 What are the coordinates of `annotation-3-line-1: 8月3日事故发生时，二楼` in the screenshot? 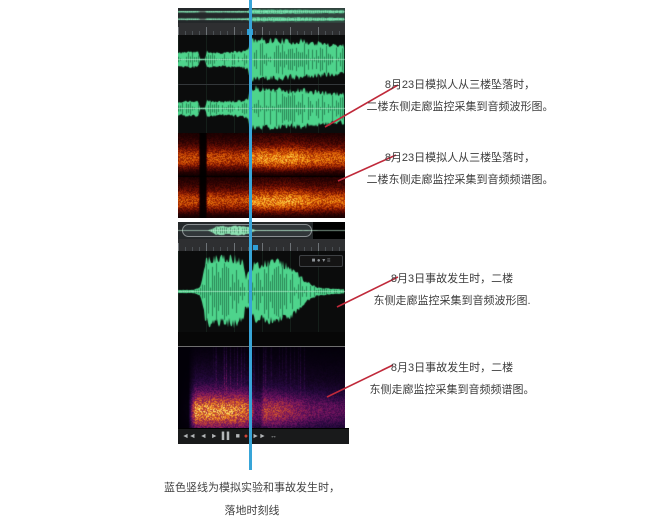 It's located at (452, 279).